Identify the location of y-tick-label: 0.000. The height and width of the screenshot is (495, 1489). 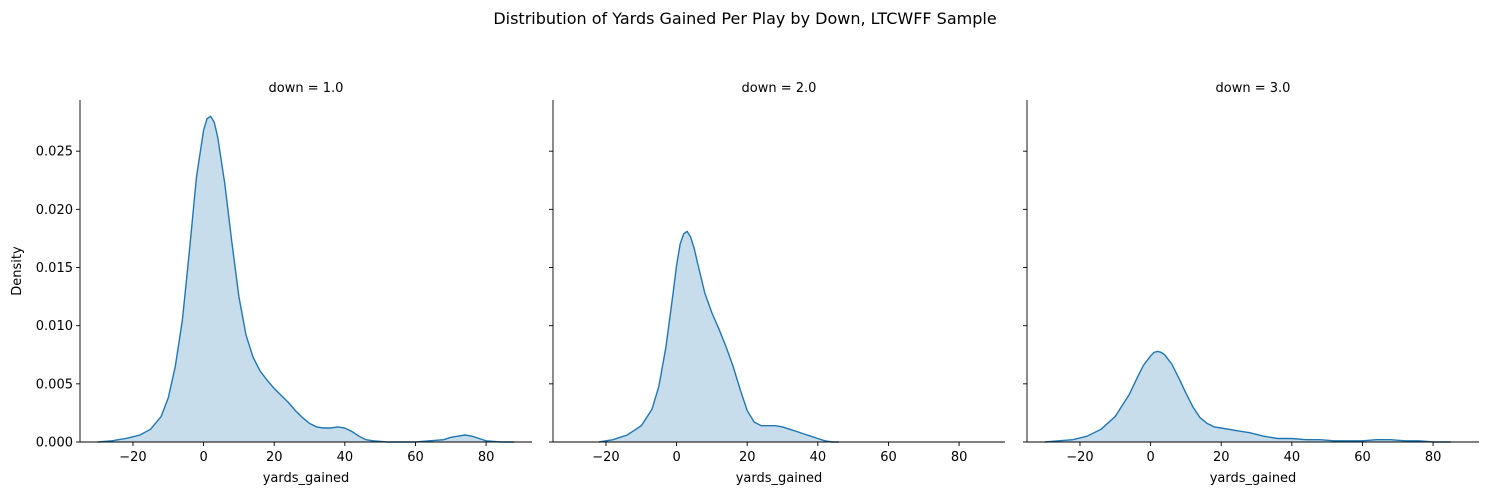
(54, 443).